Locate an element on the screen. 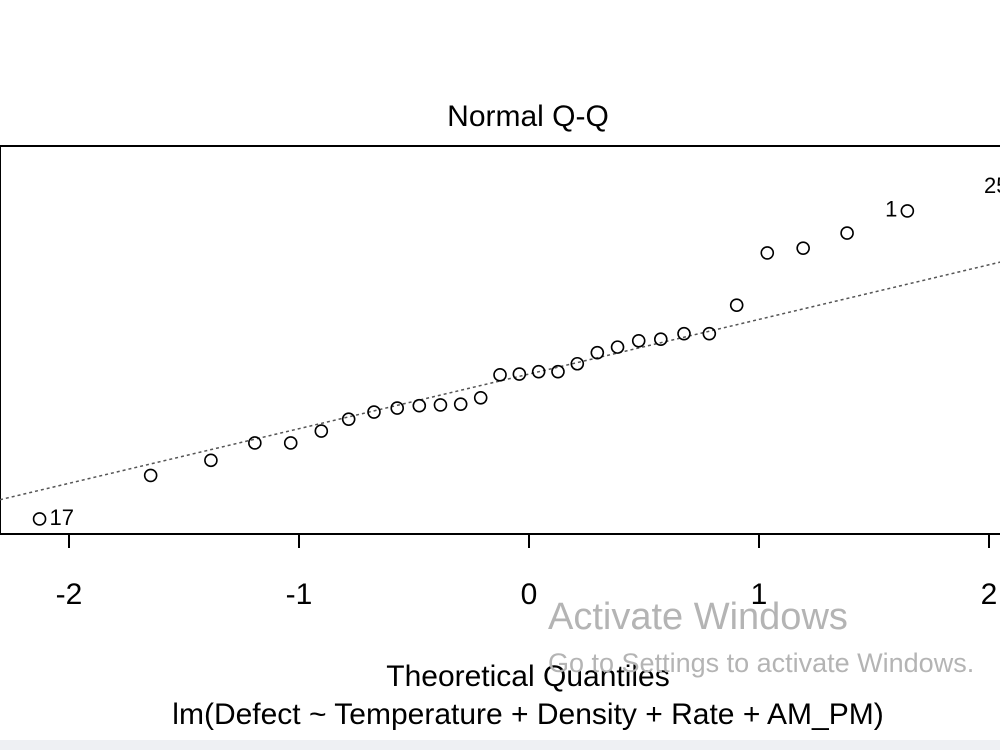  x-tick-label: 0 is located at coordinates (529, 594).